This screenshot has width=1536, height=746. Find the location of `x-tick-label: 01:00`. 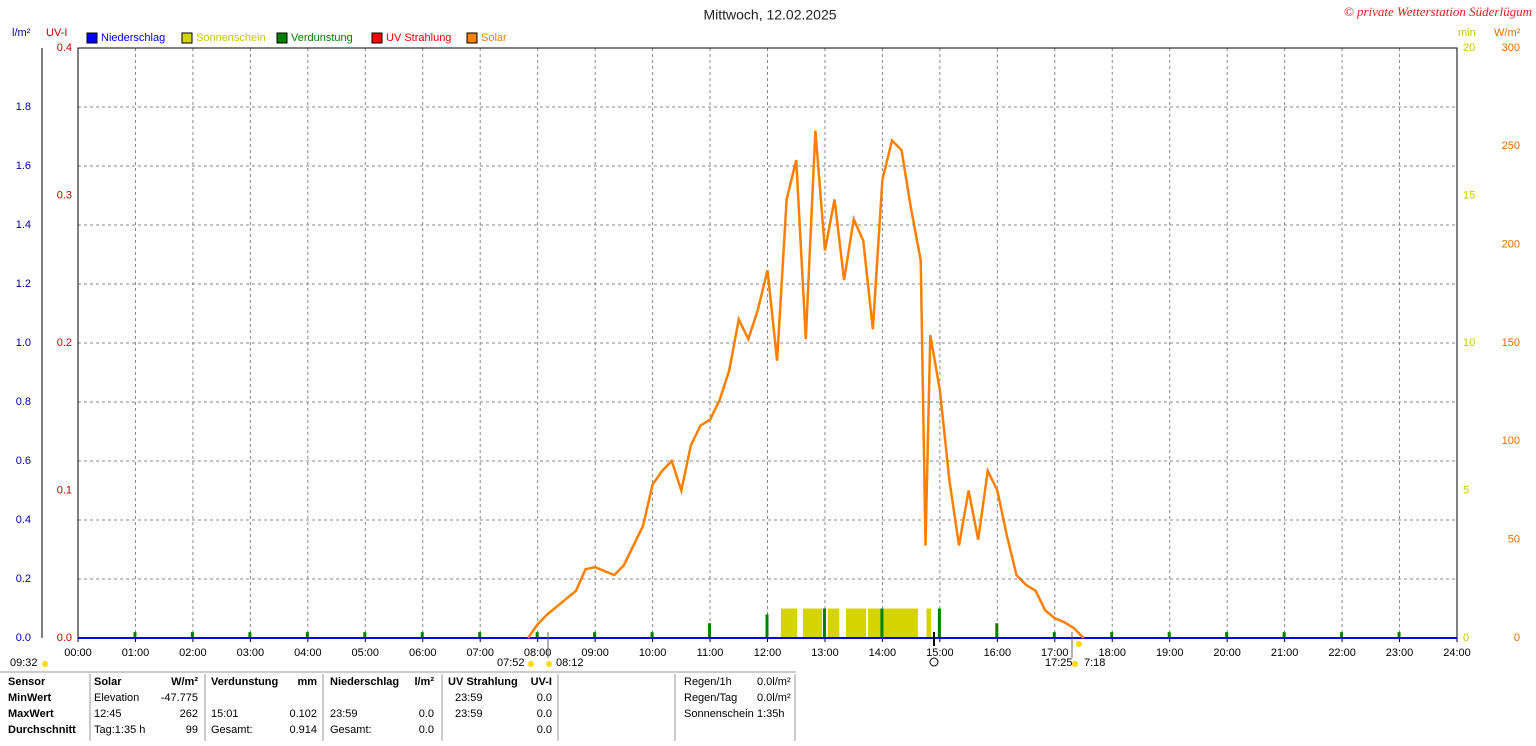

x-tick-label: 01:00 is located at coordinates (136, 653).